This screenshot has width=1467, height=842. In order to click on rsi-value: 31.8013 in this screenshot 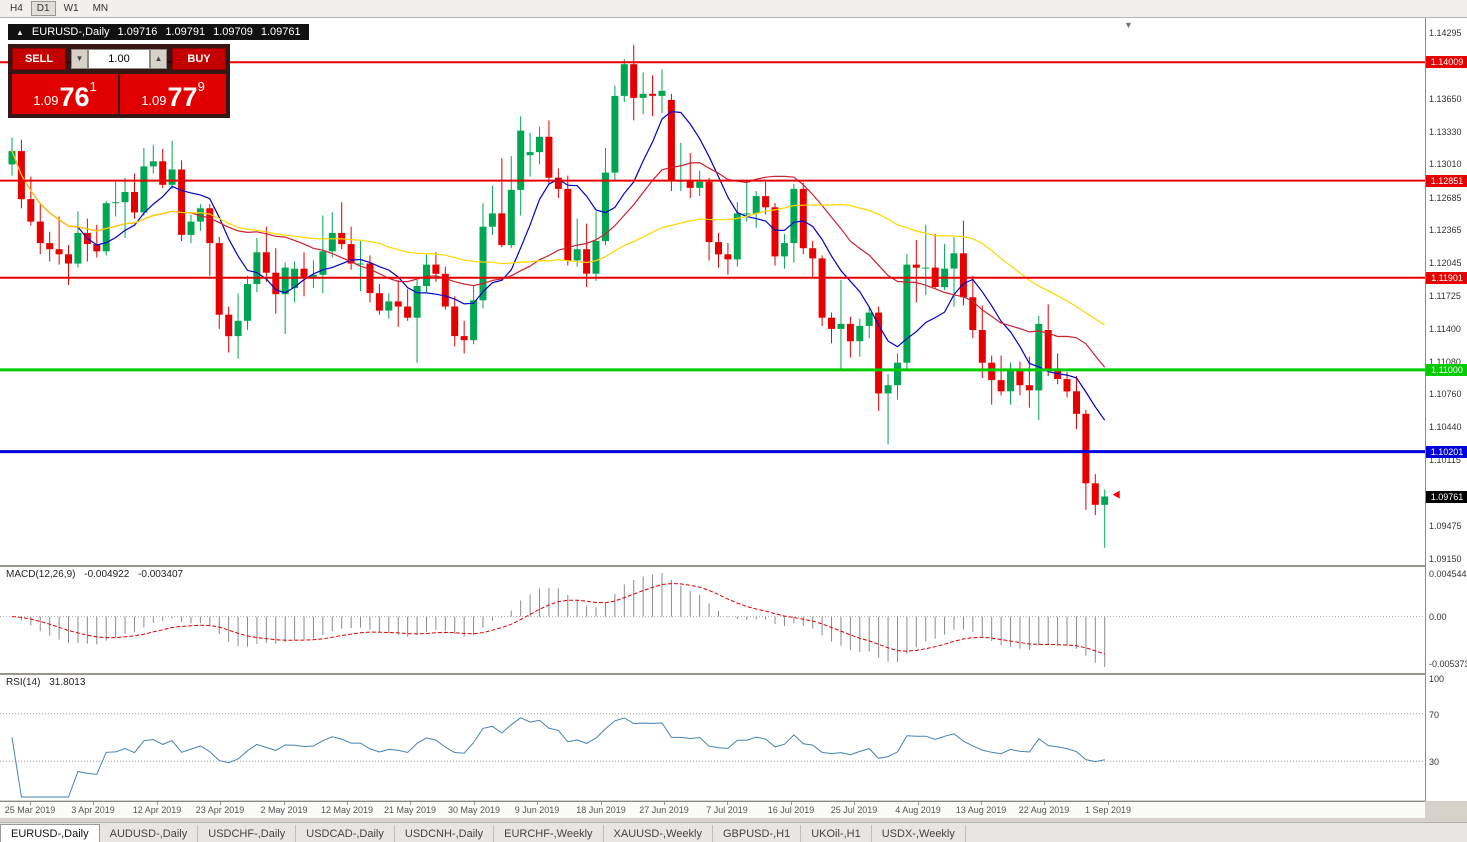, I will do `click(67, 682)`.